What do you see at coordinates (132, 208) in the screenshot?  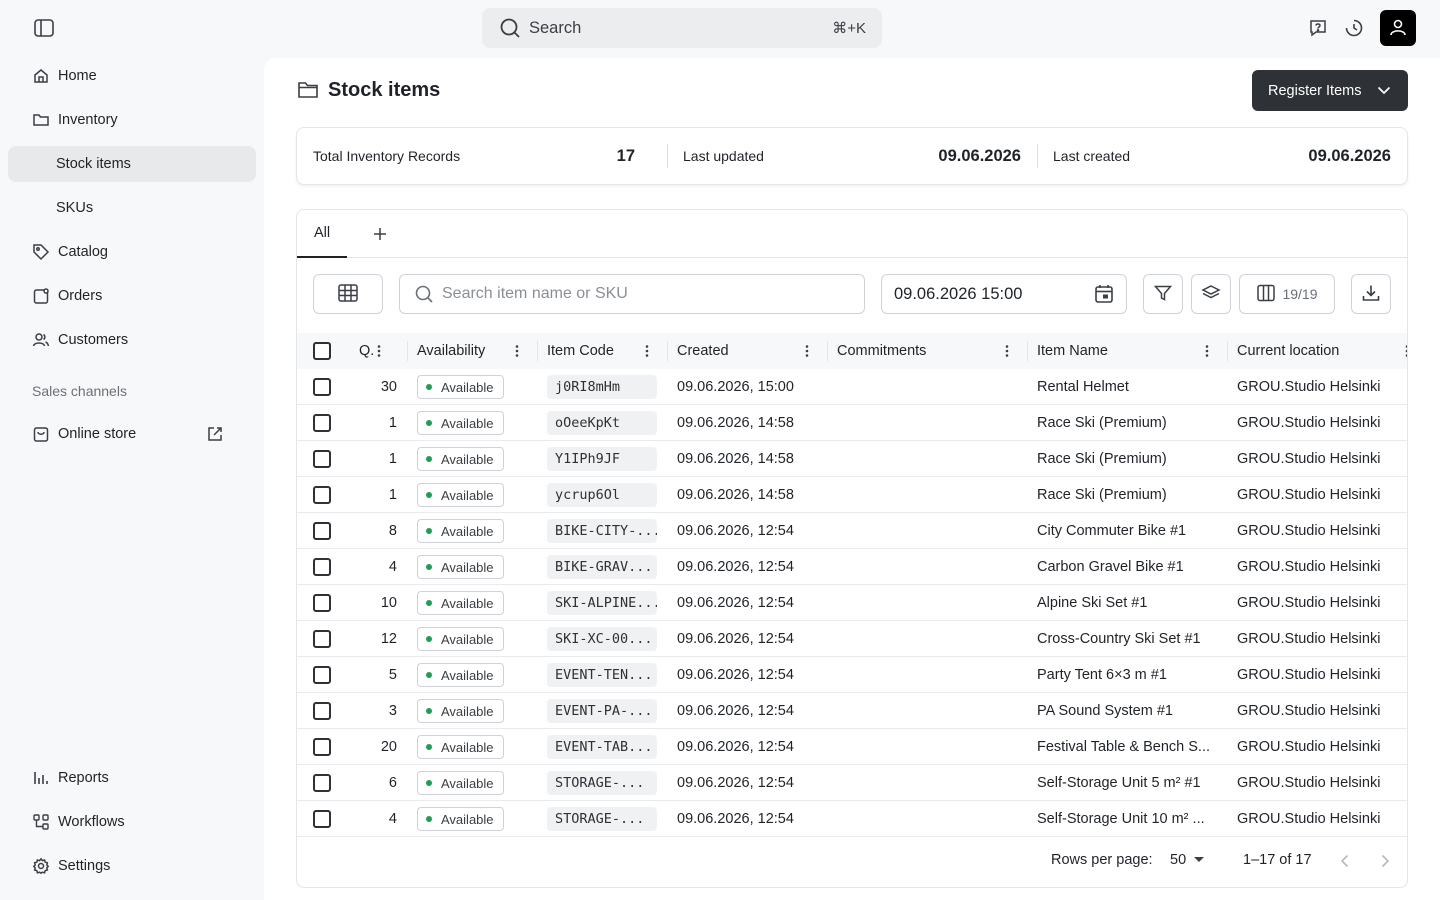 I see `sidebar-item-skus: SKUs` at bounding box center [132, 208].